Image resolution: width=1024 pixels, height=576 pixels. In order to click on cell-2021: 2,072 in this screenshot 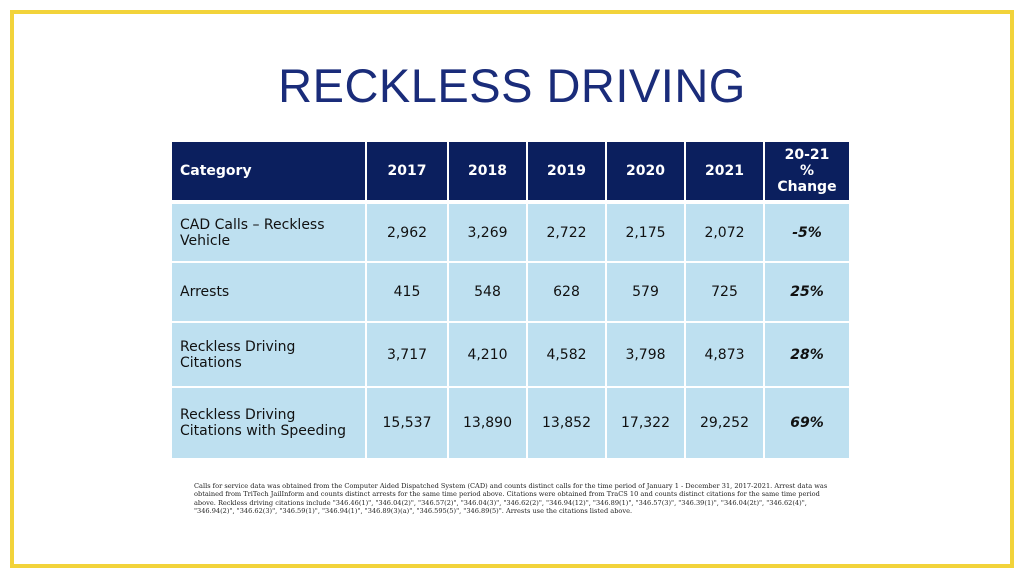, I will do `click(725, 232)`.